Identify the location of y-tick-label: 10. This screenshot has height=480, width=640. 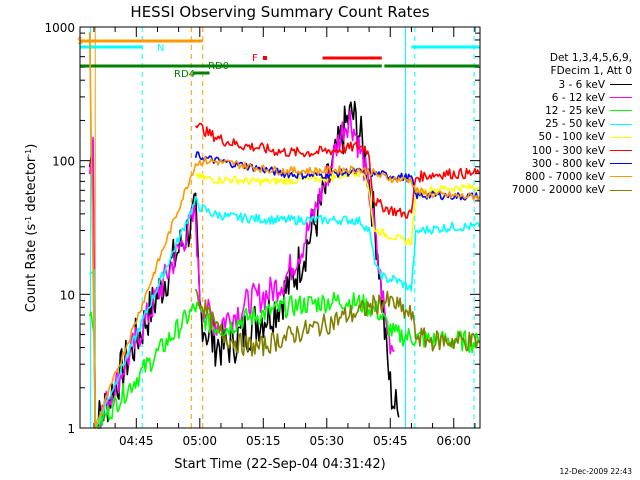
(67, 295).